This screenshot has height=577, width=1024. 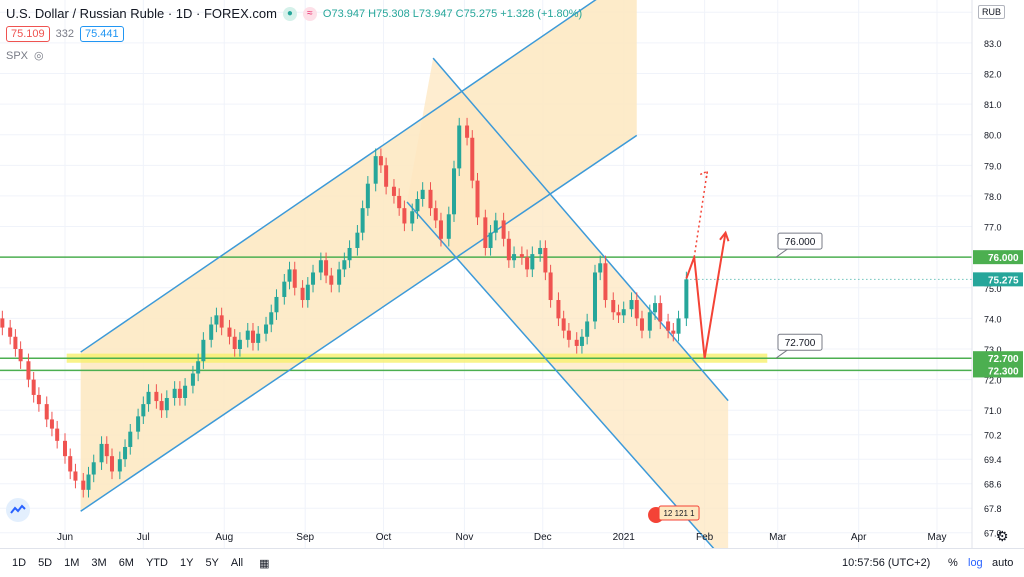 I want to click on ask-price: 75.441, so click(x=102, y=34).